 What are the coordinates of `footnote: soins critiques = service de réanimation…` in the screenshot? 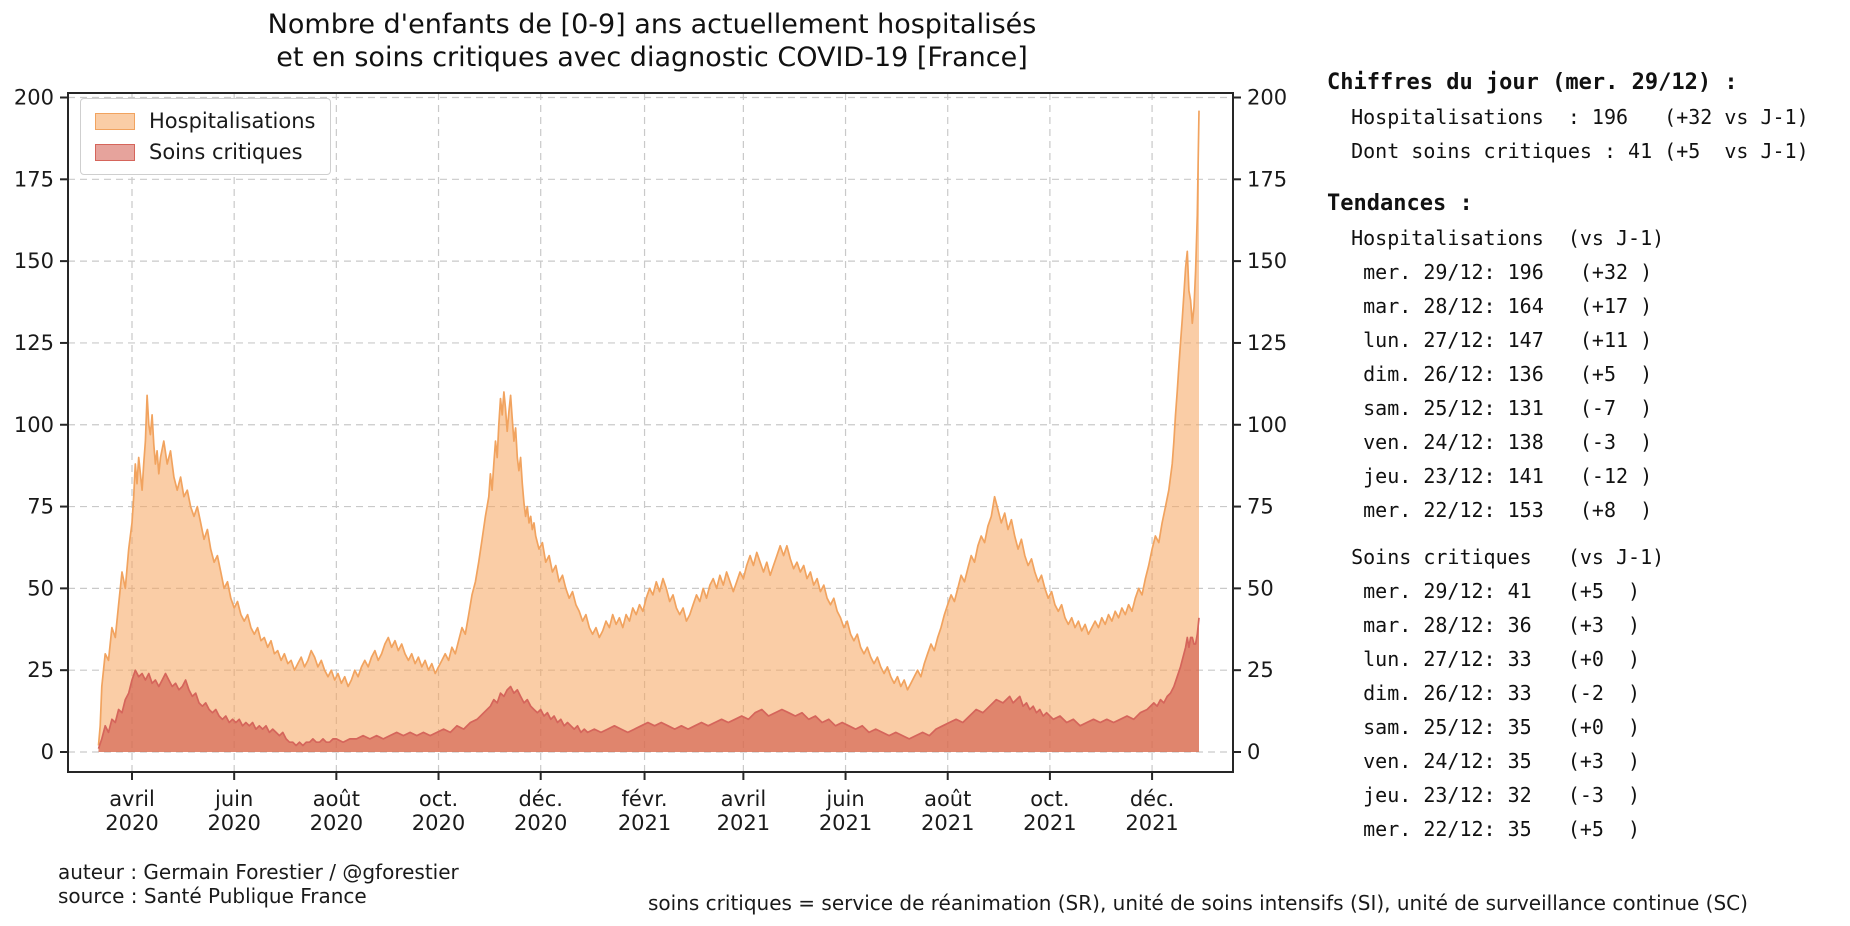 It's located at (1198, 903).